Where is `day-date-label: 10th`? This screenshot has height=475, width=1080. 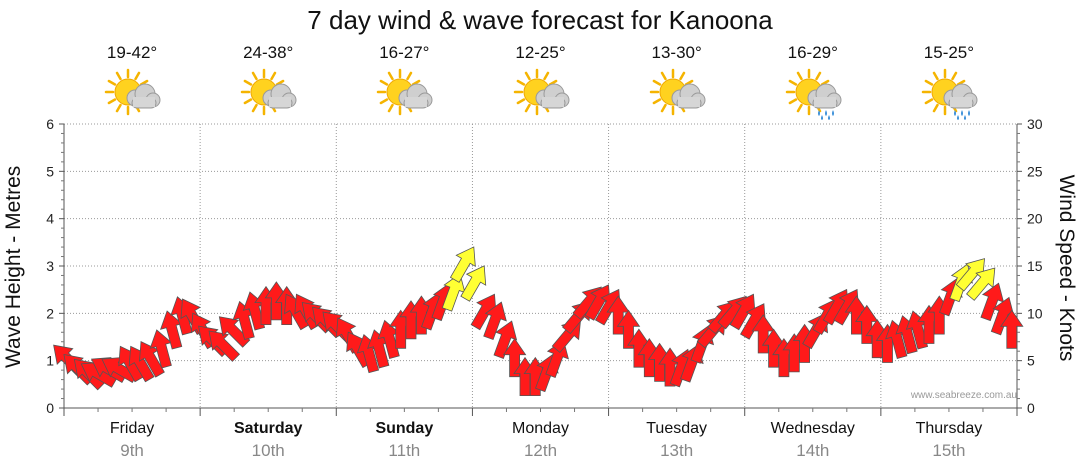 day-date-label: 10th is located at coordinates (268, 450).